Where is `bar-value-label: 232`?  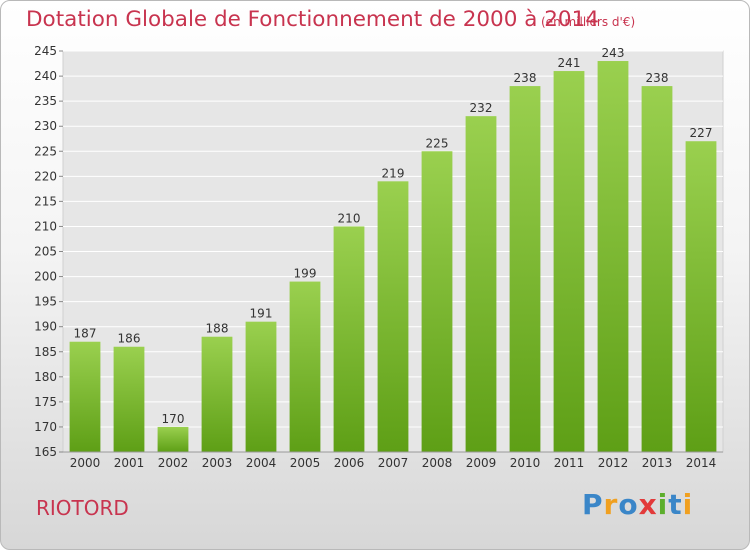
bar-value-label: 232 is located at coordinates (481, 108).